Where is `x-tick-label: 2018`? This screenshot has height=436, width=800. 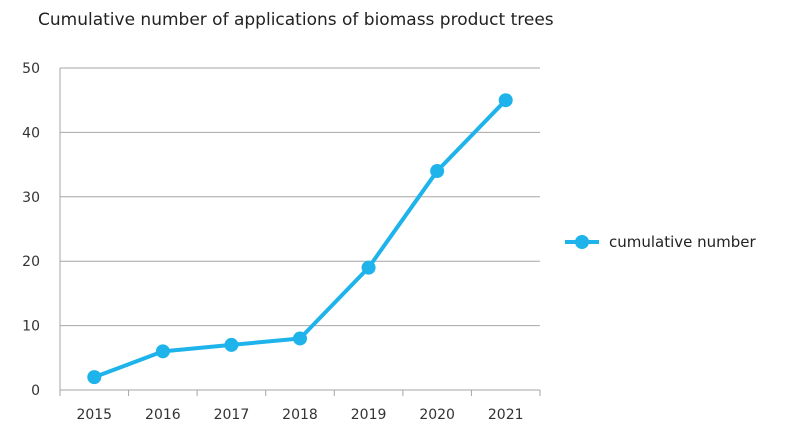
x-tick-label: 2018 is located at coordinates (300, 415).